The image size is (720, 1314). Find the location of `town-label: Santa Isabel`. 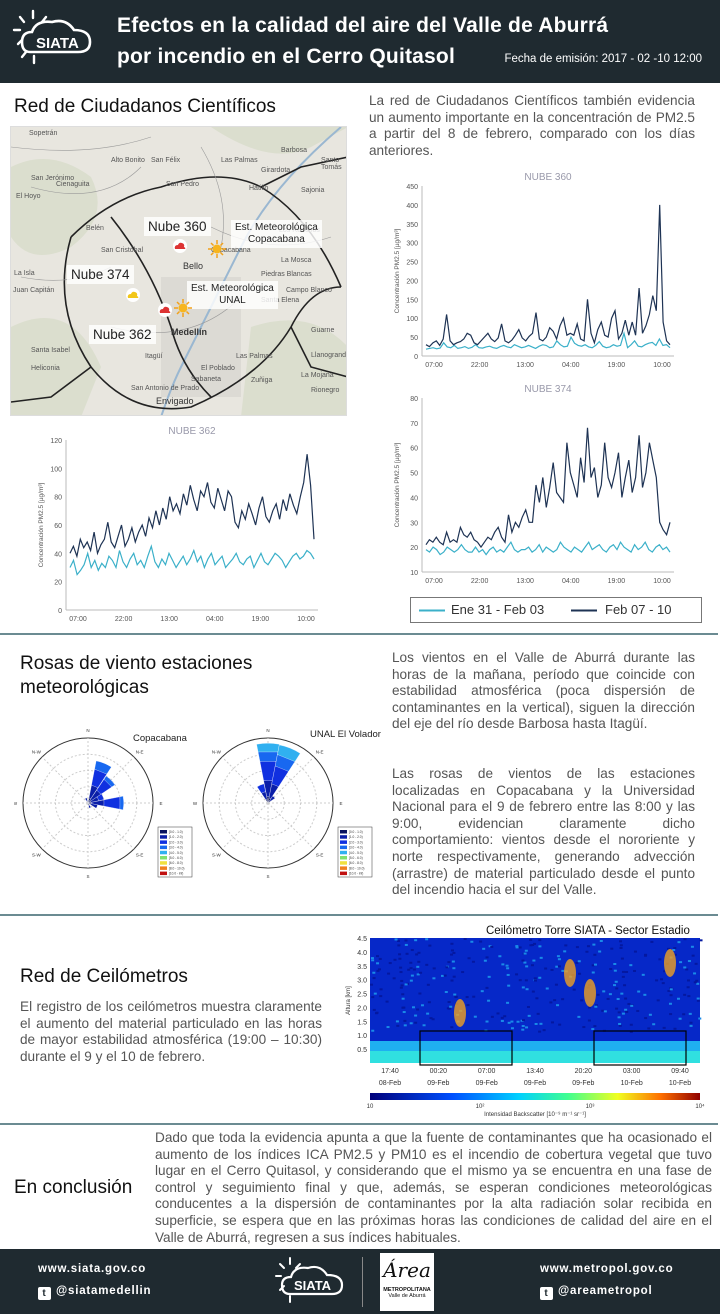

town-label: Santa Isabel is located at coordinates (50, 350).